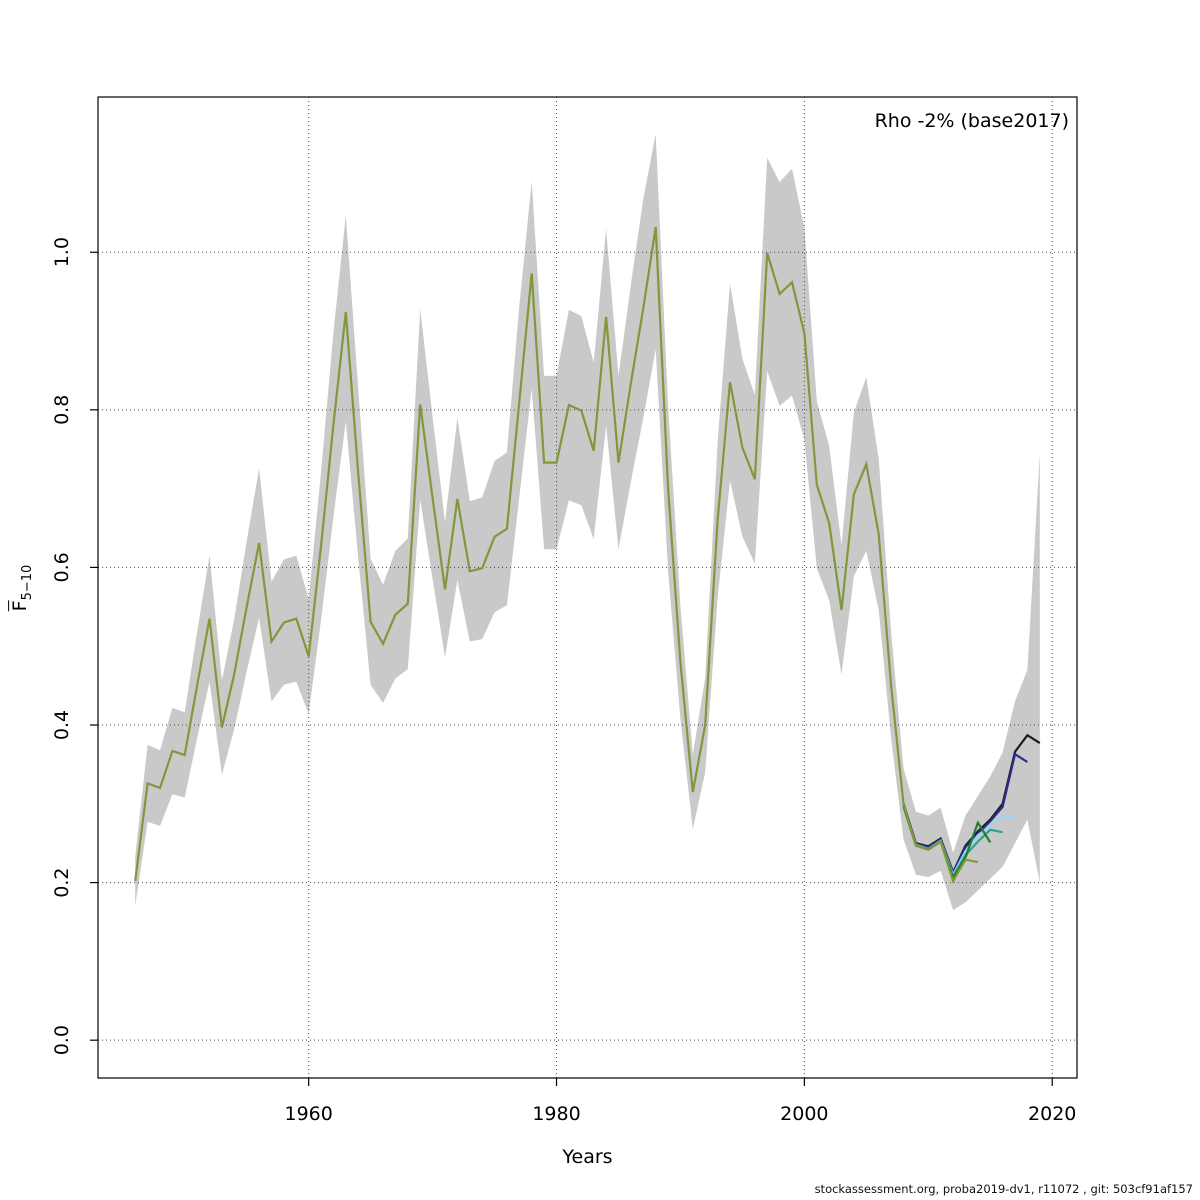 This screenshot has width=1200, height=1200. What do you see at coordinates (587, 1157) in the screenshot?
I see `x-axis-label: Years` at bounding box center [587, 1157].